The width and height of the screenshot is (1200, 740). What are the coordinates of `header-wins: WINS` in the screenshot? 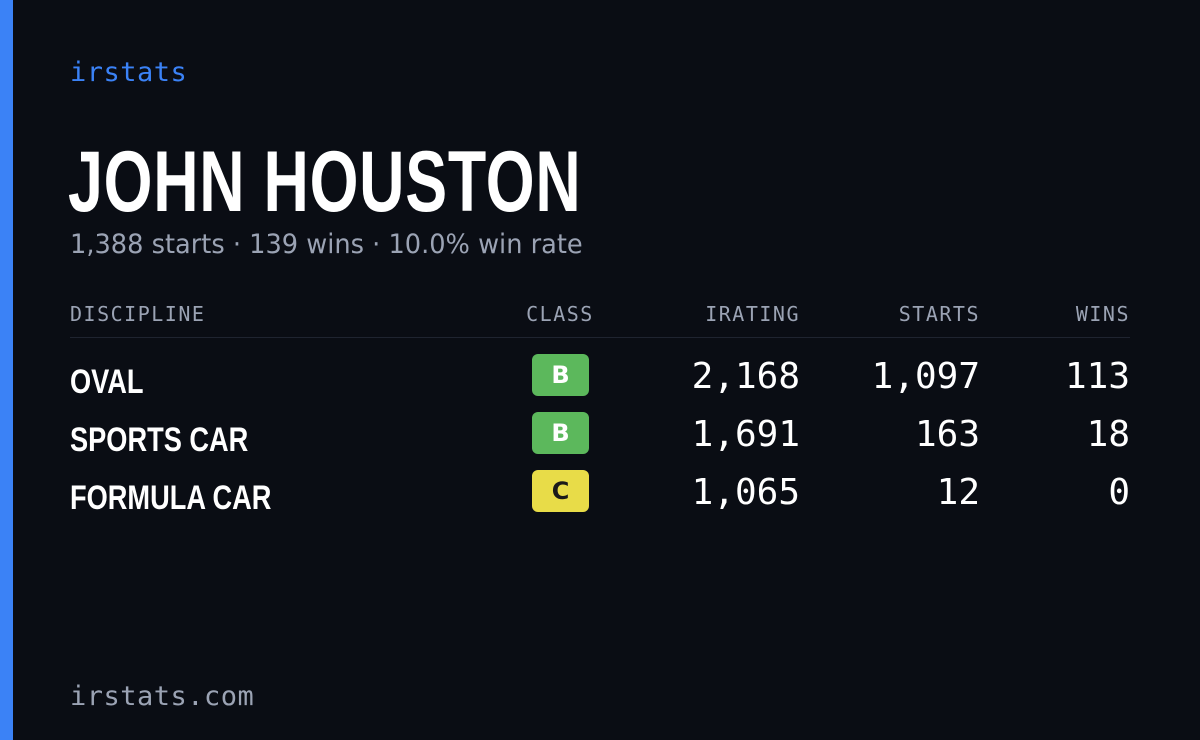 It's located at (1102, 314).